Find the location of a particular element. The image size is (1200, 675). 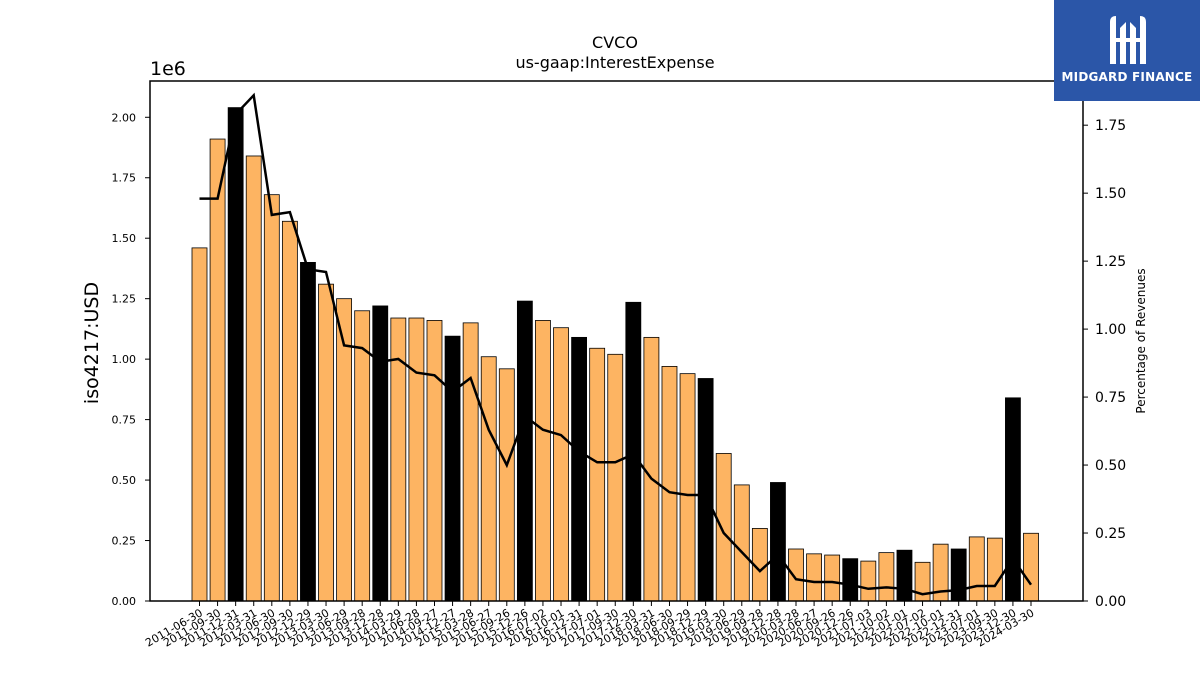

chart-title: CVCO is located at coordinates (615, 42).